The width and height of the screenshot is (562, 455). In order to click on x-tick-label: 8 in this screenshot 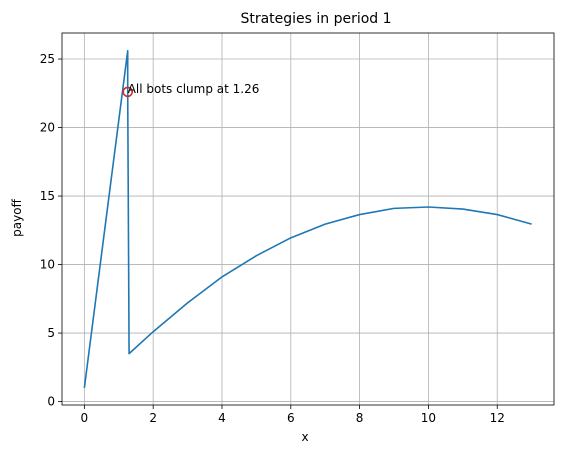, I will do `click(360, 418)`.